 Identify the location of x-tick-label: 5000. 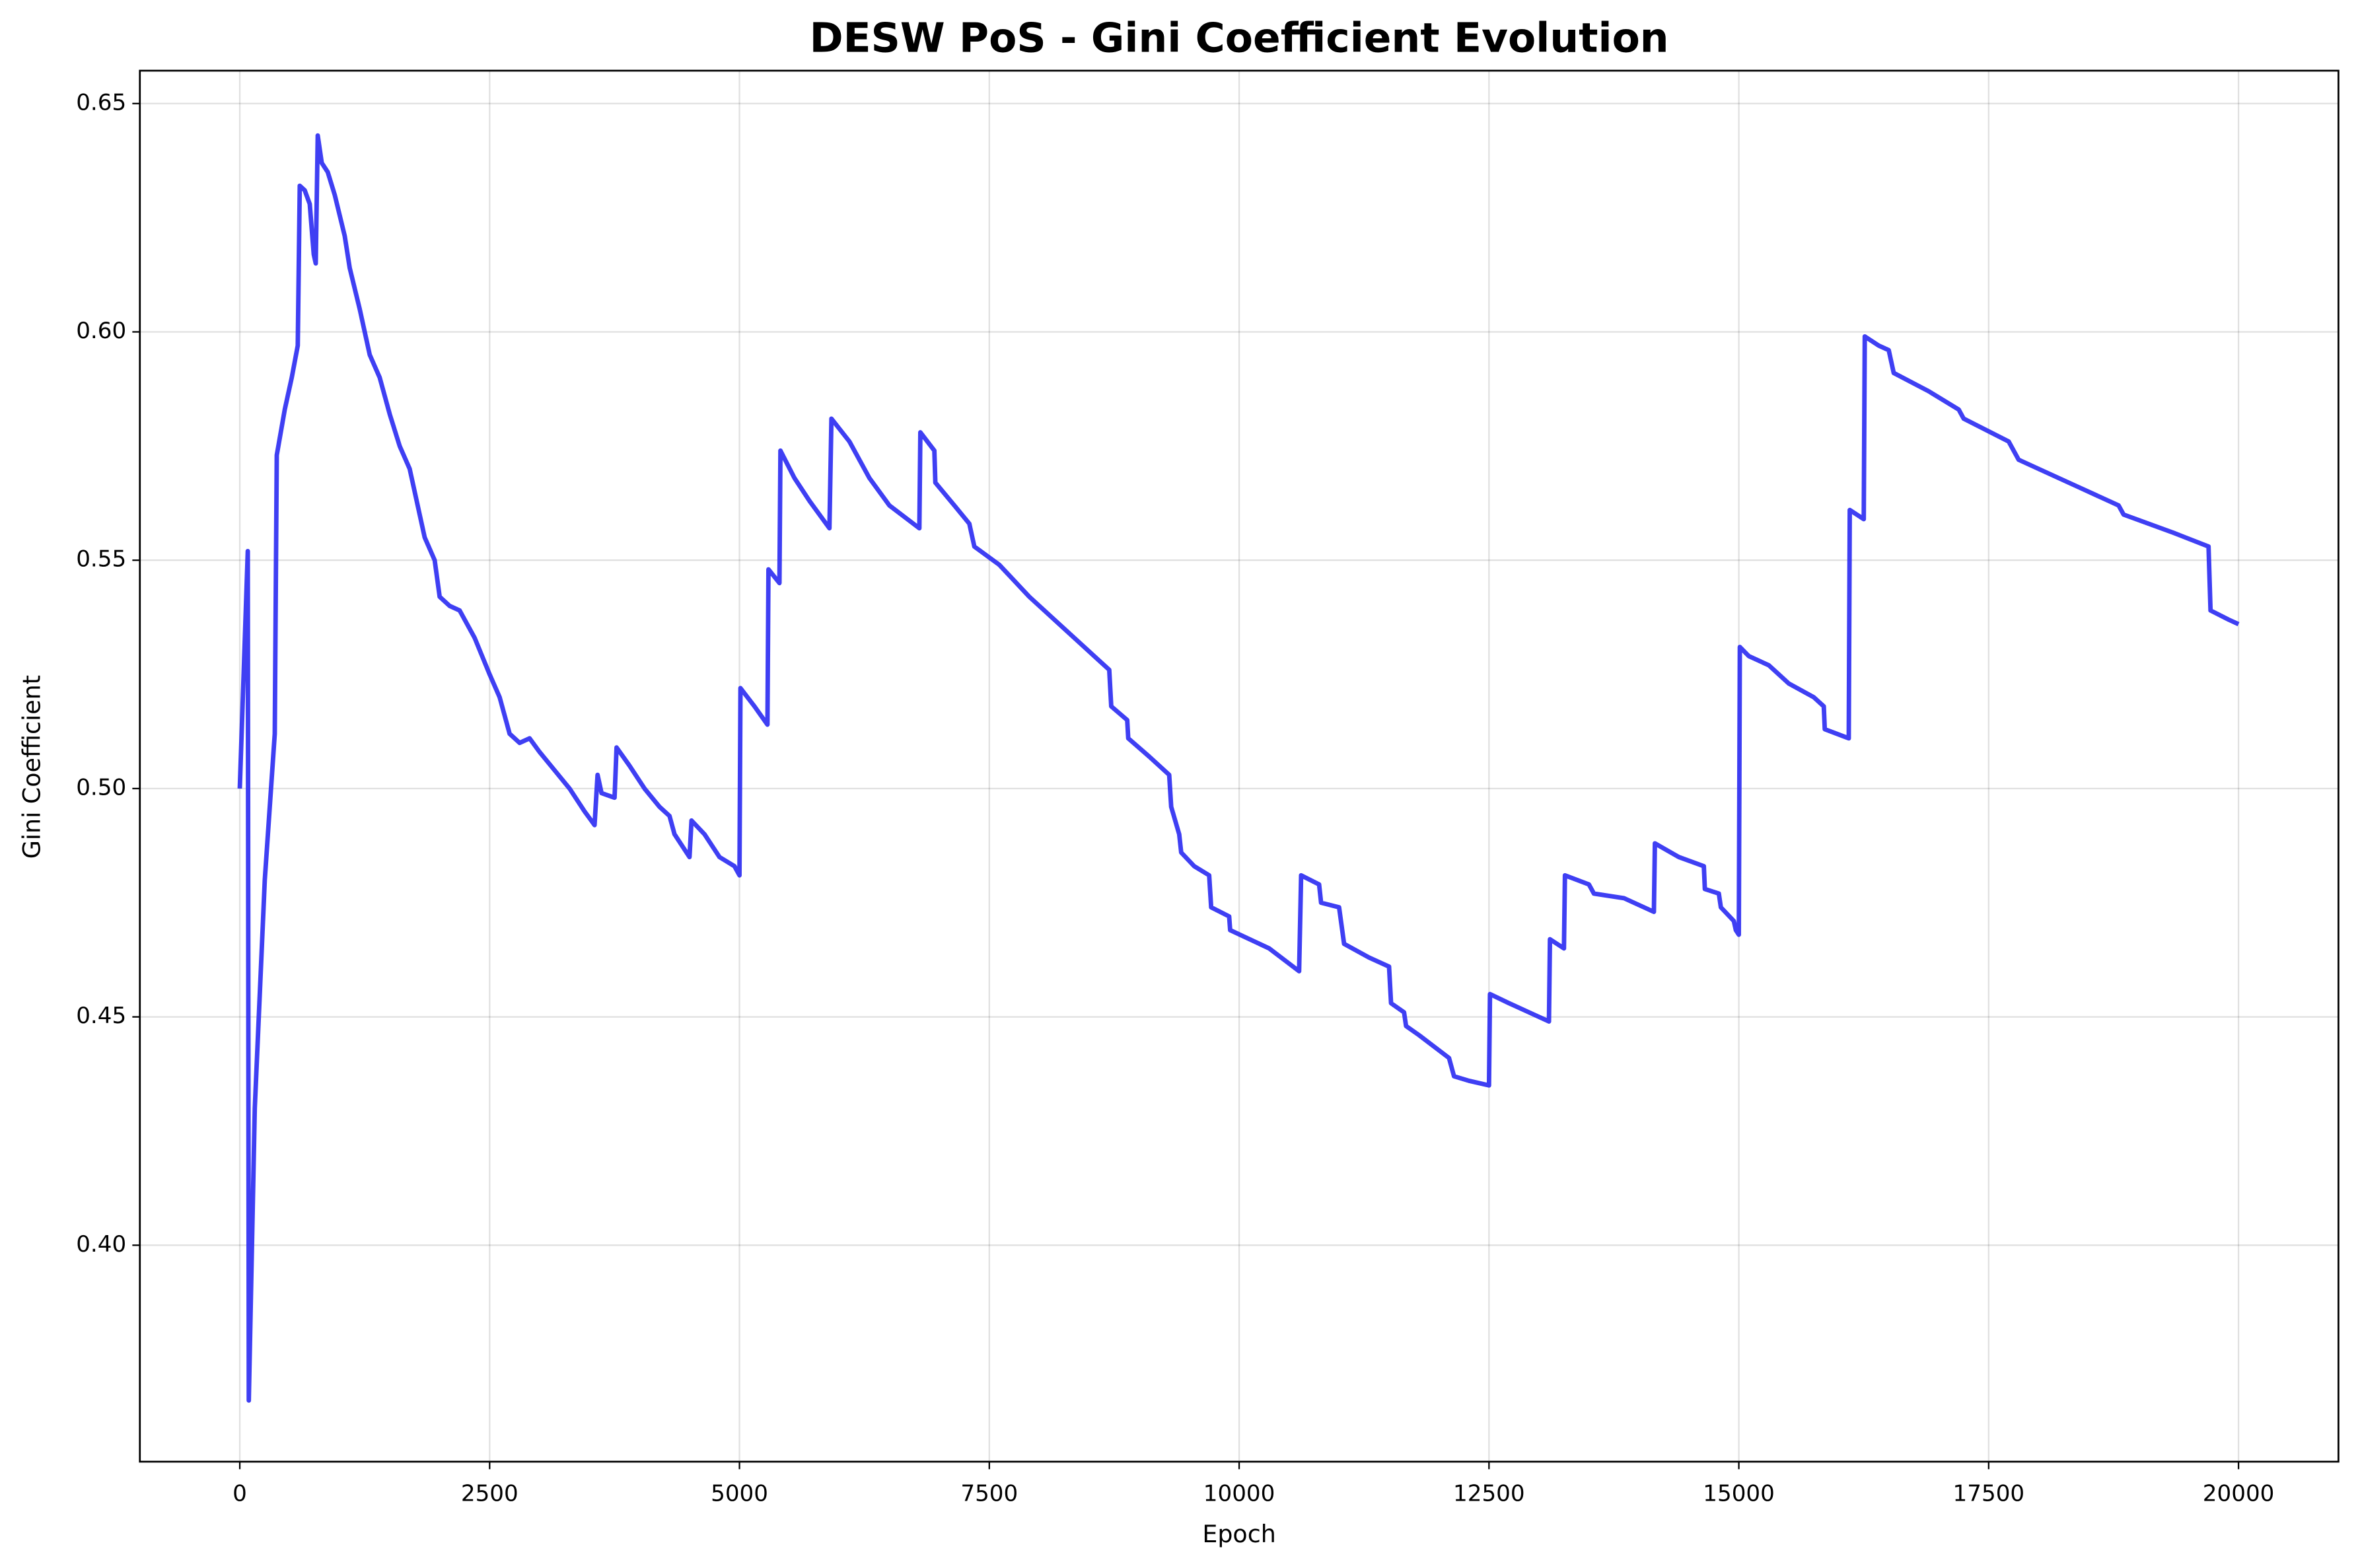
(739, 1494).